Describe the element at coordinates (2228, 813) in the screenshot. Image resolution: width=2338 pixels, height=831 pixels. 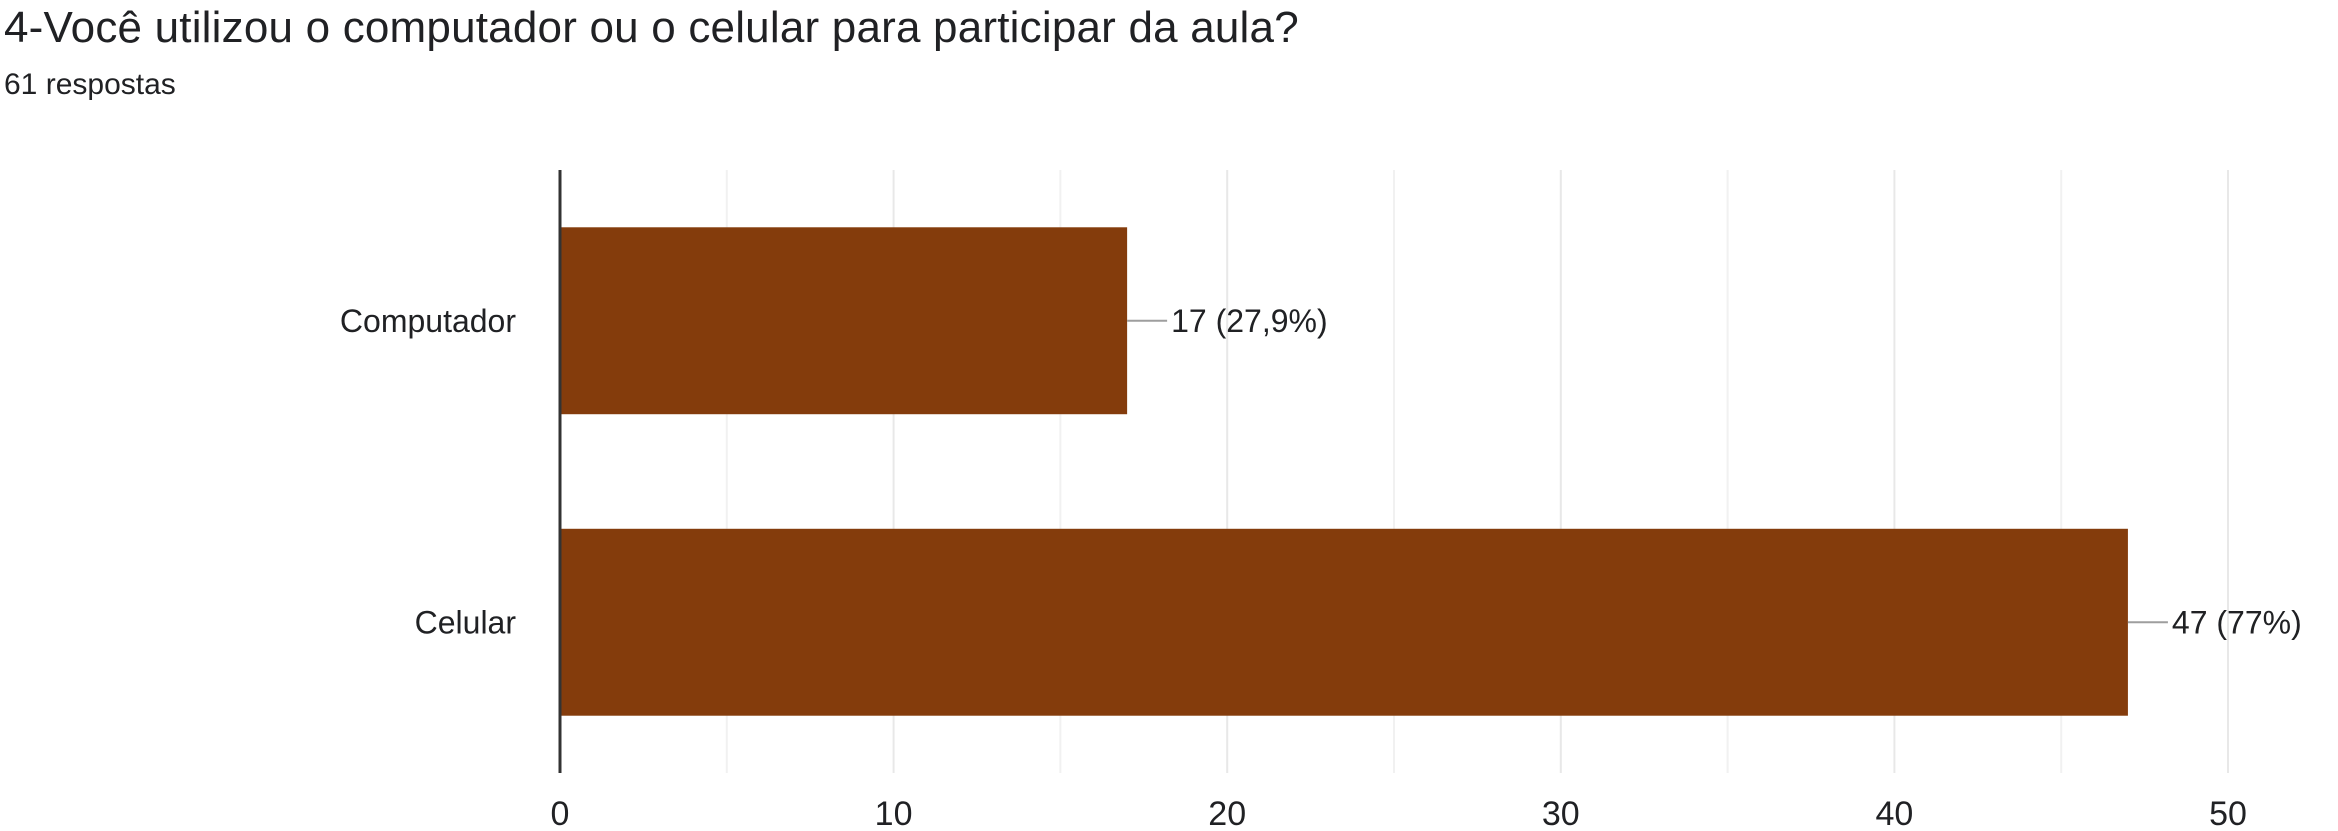
I see `x-tick-label: 50` at that location.